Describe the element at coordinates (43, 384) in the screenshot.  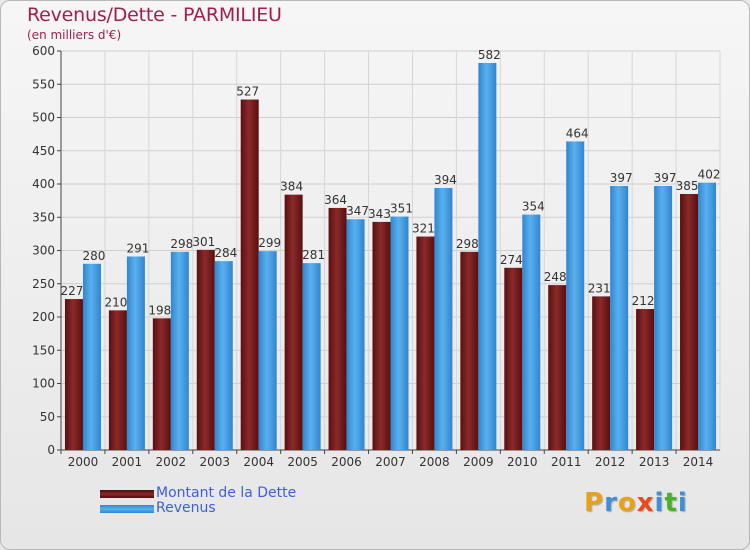
I see `y-tick-label: 100` at that location.